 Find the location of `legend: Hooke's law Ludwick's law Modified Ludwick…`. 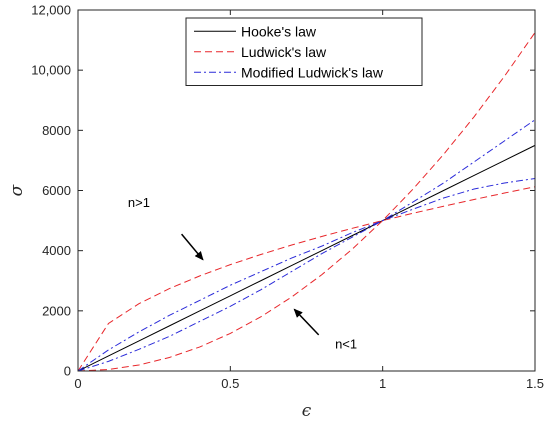

legend: Hooke's law Ludwick's law Modified Ludwick… is located at coordinates (304, 51).